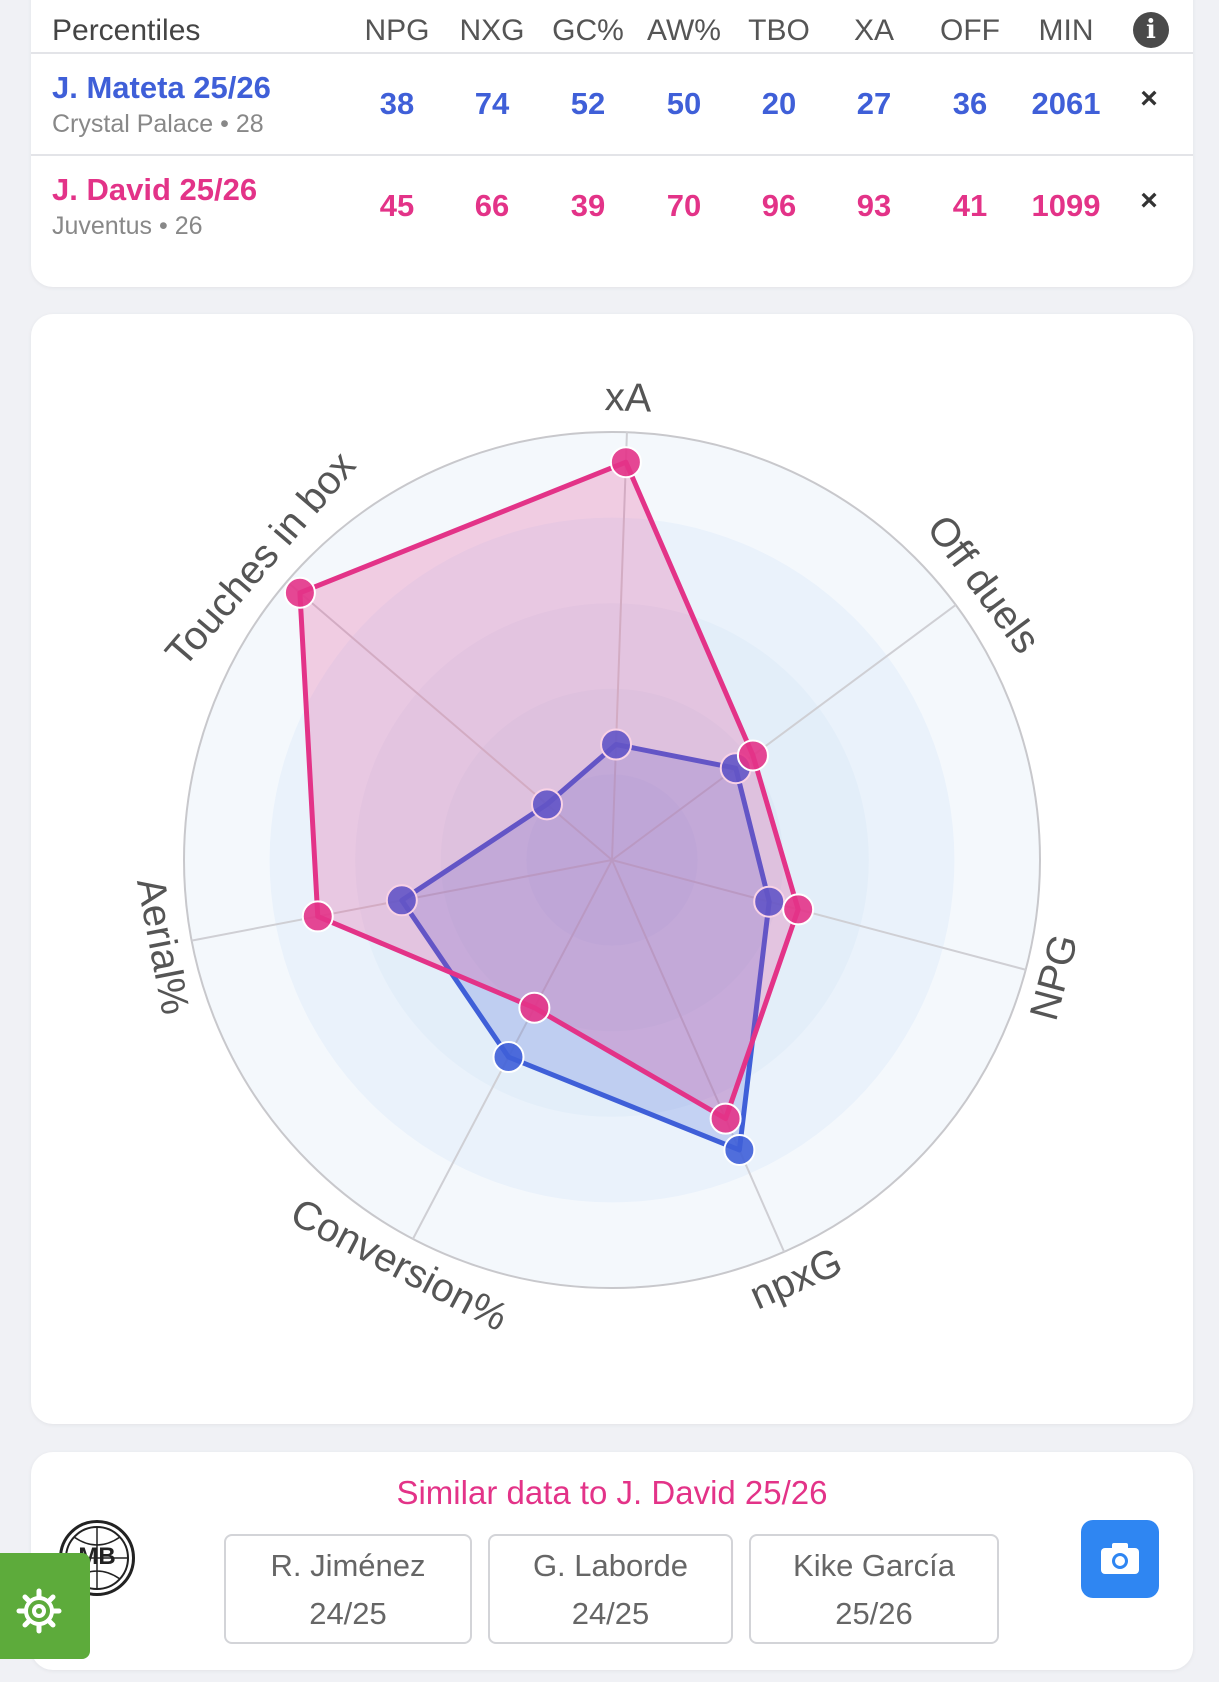  I want to click on col-header-off: OFF, so click(970, 30).